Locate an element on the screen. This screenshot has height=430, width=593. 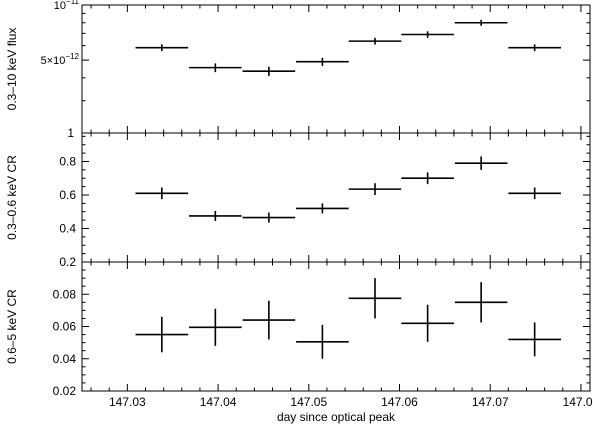
x-axis-label: day since optical peak is located at coordinates (336, 417).